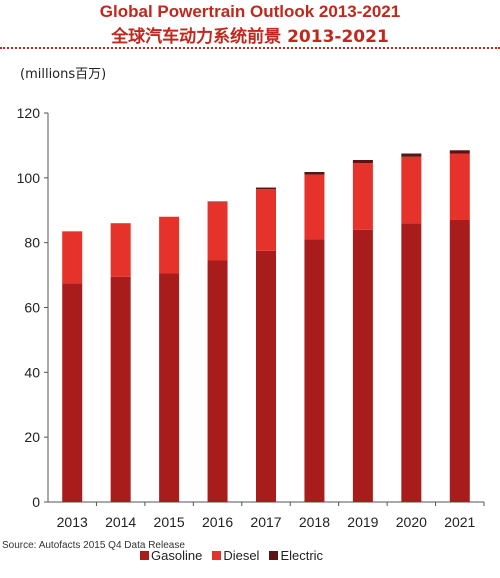 The width and height of the screenshot is (500, 578). Describe the element at coordinates (169, 522) in the screenshot. I see `x-tick-label: 2015` at that location.